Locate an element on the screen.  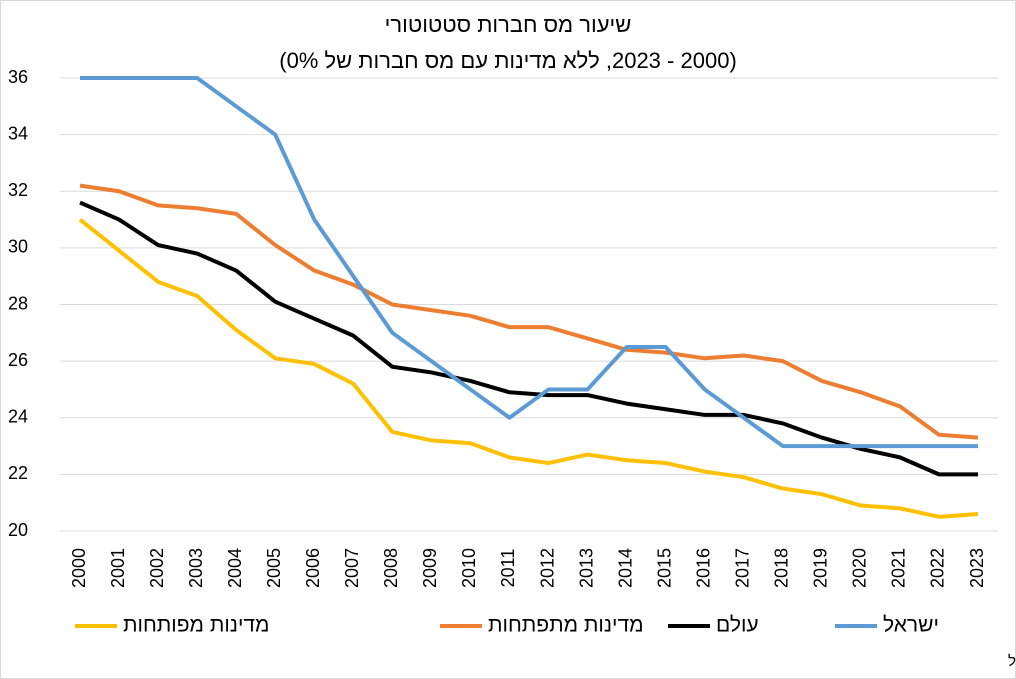
legend-label: עולם is located at coordinates (737, 625).